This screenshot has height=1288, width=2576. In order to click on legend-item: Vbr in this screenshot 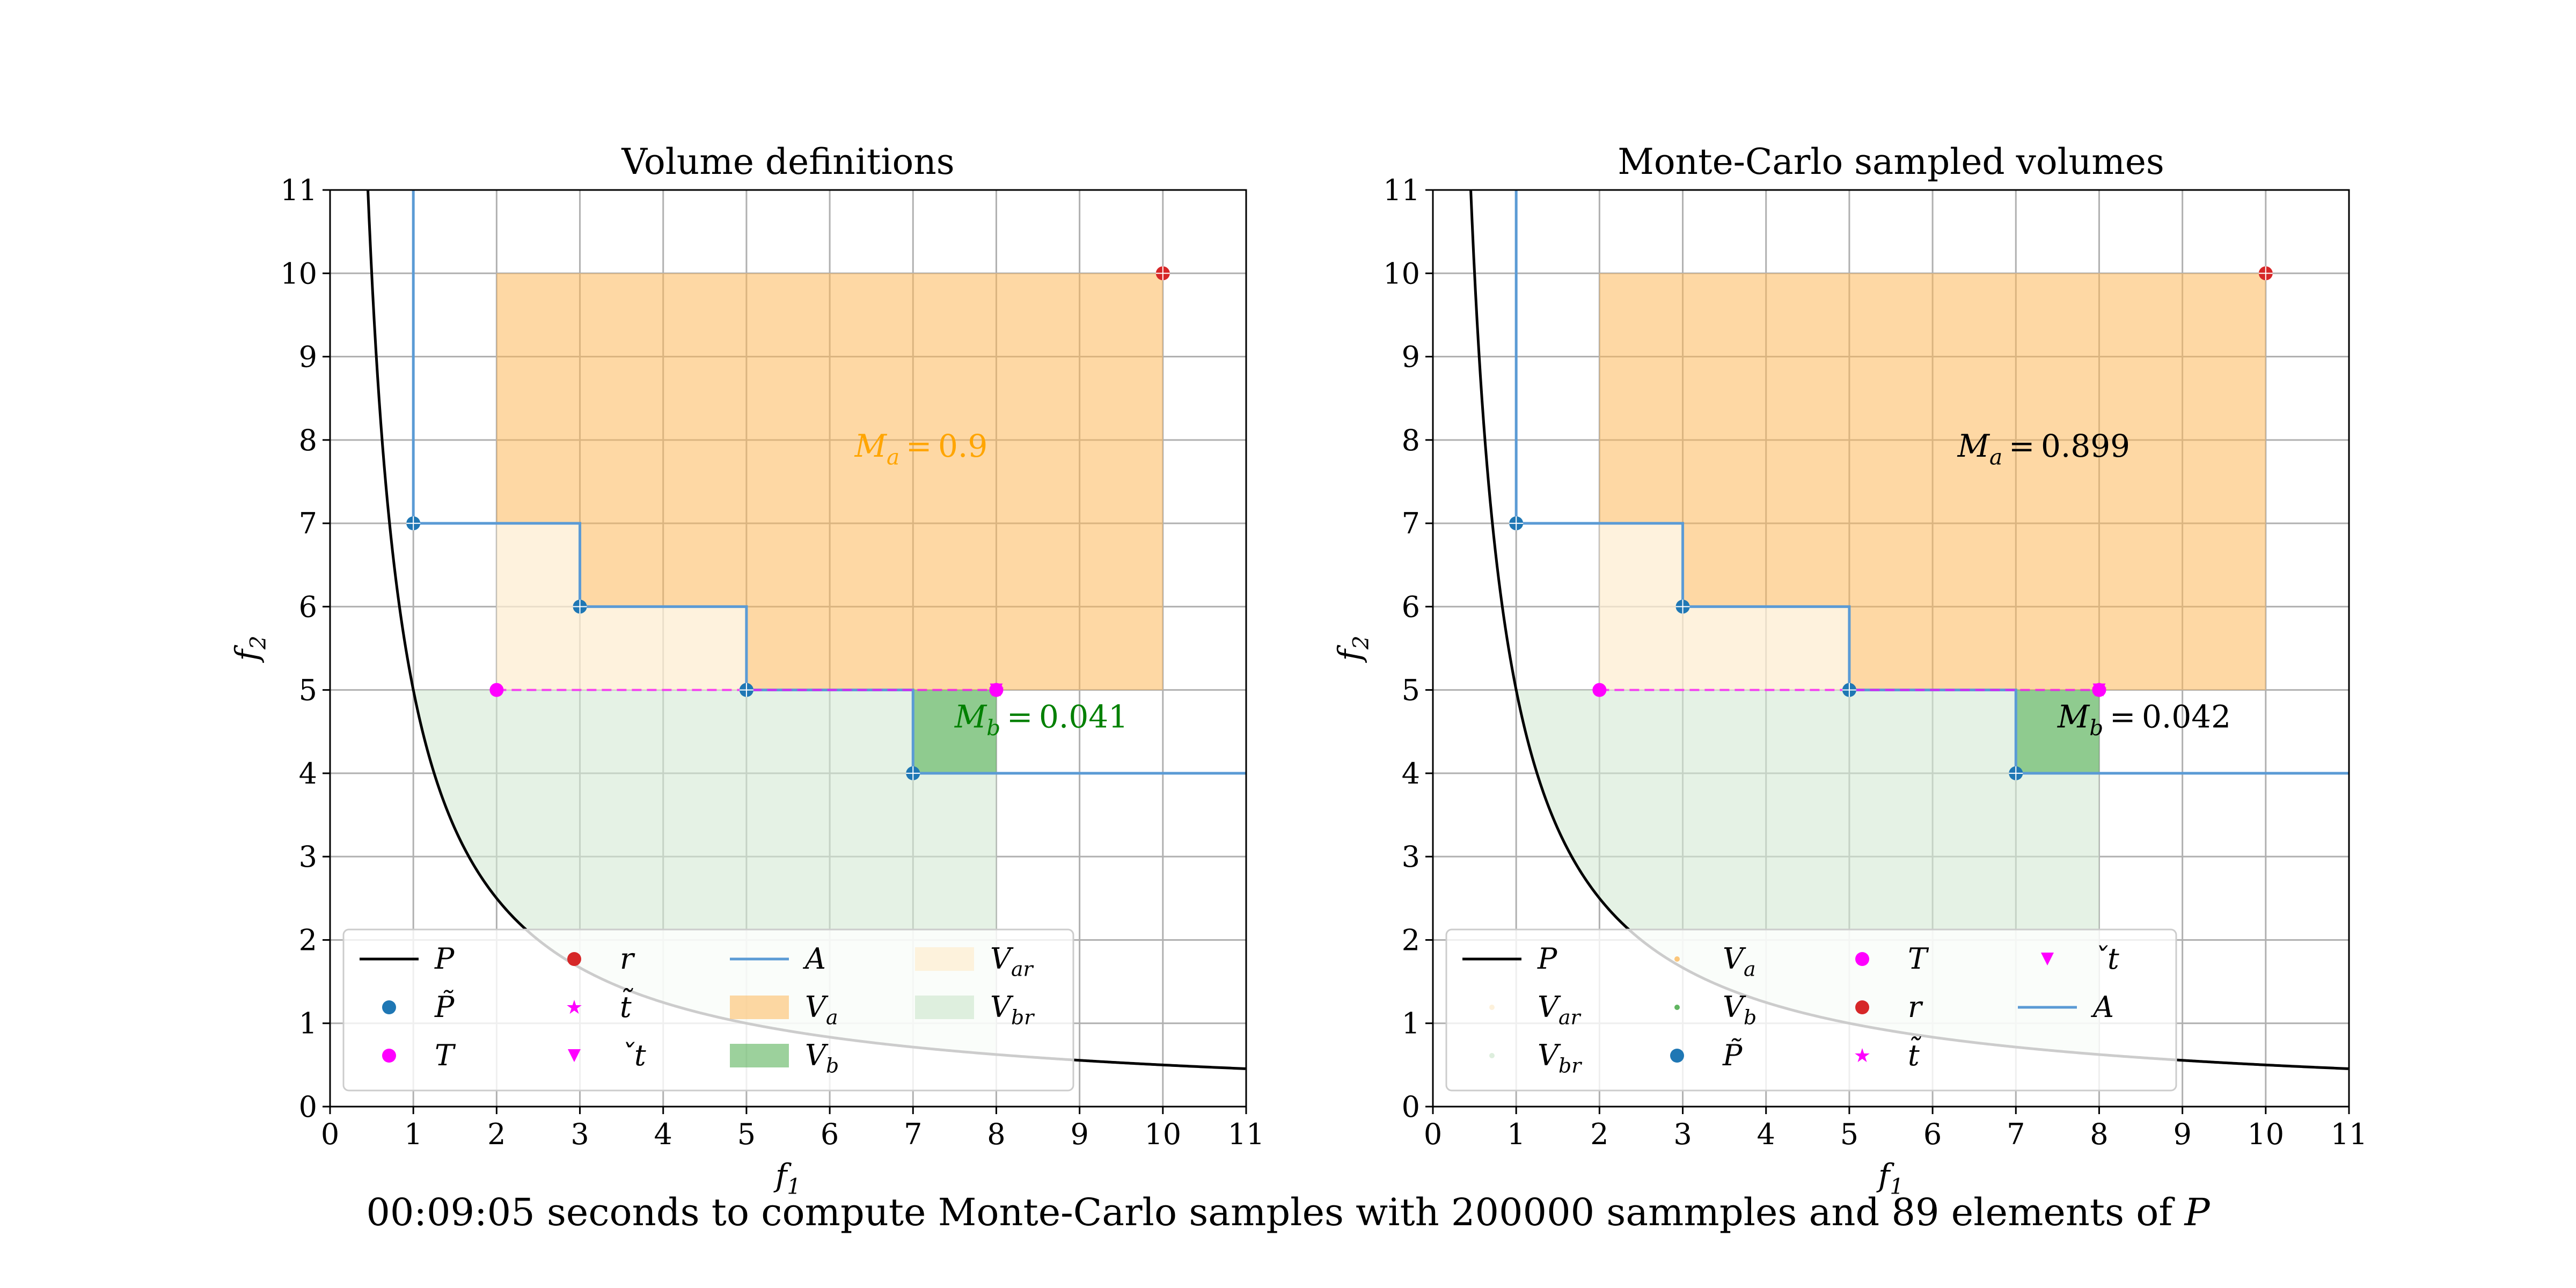, I will do `click(1535, 1058)`.